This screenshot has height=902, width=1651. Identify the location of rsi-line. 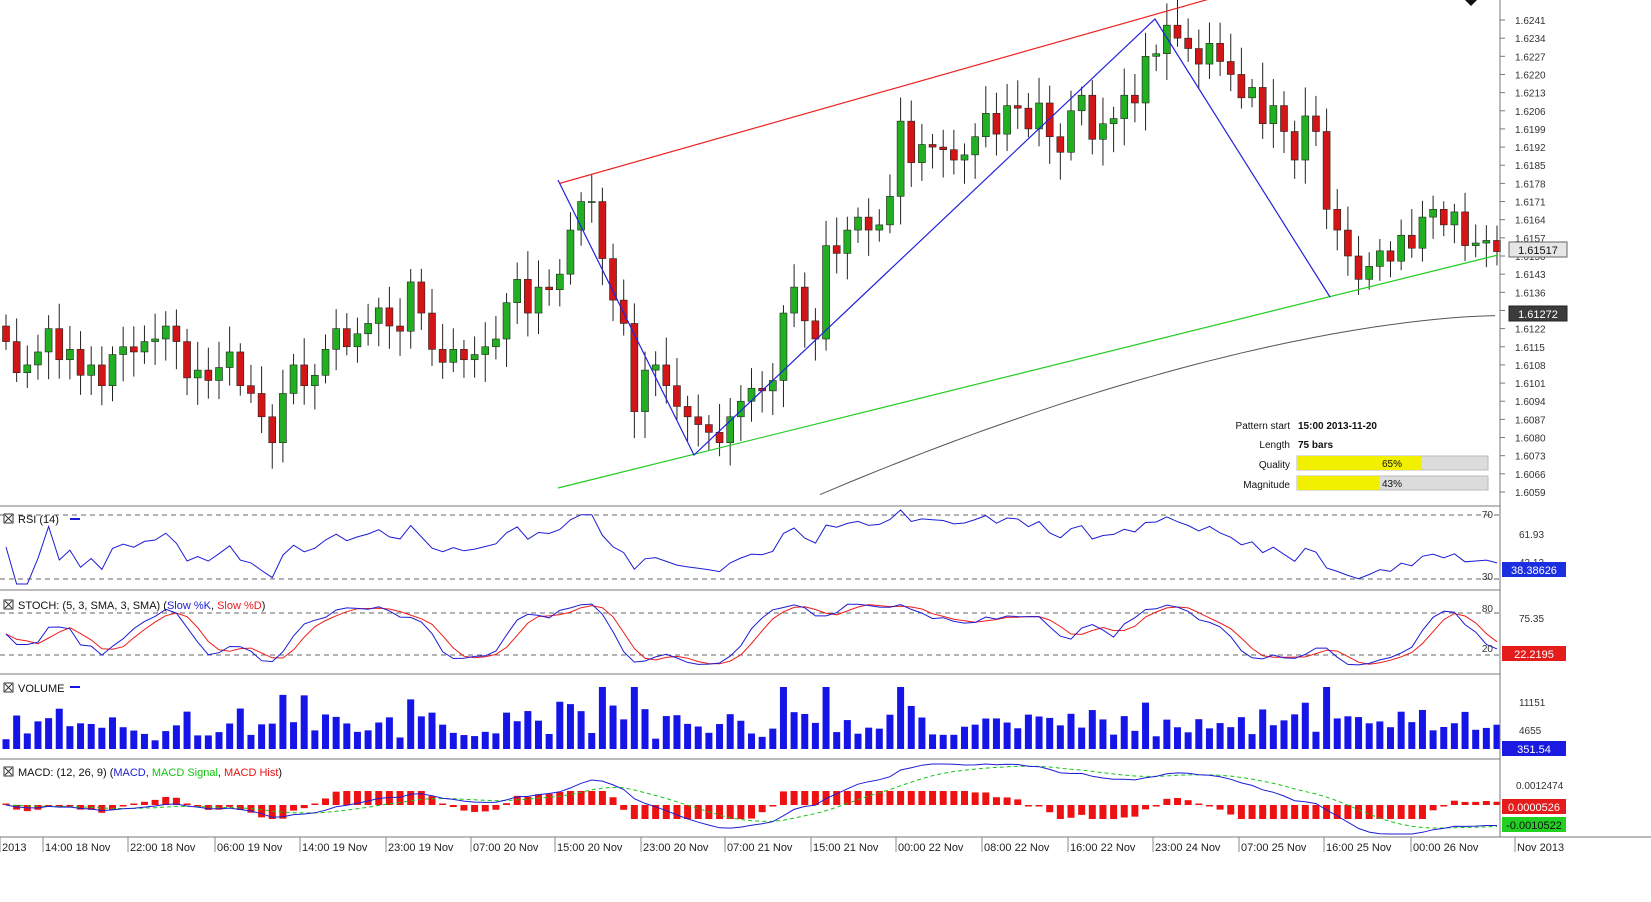
(751, 547).